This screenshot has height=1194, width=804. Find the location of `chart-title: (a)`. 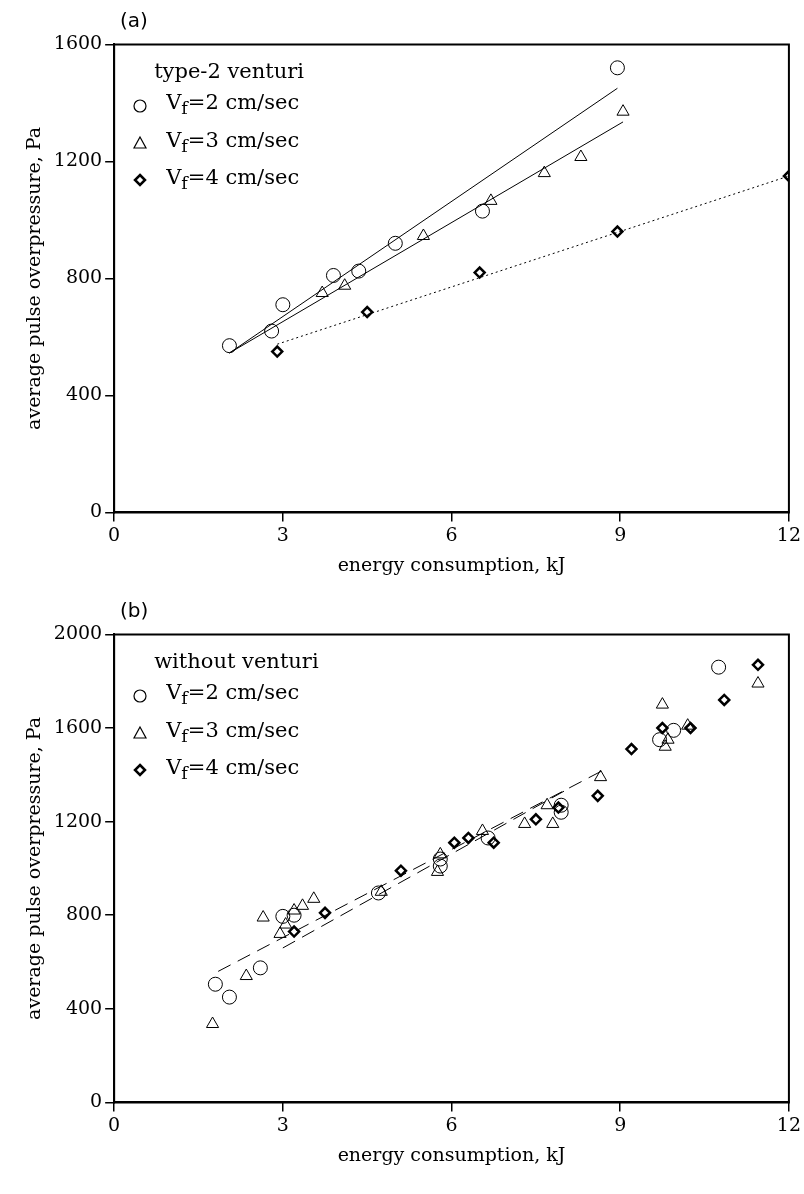

chart-title: (a) is located at coordinates (134, 20).